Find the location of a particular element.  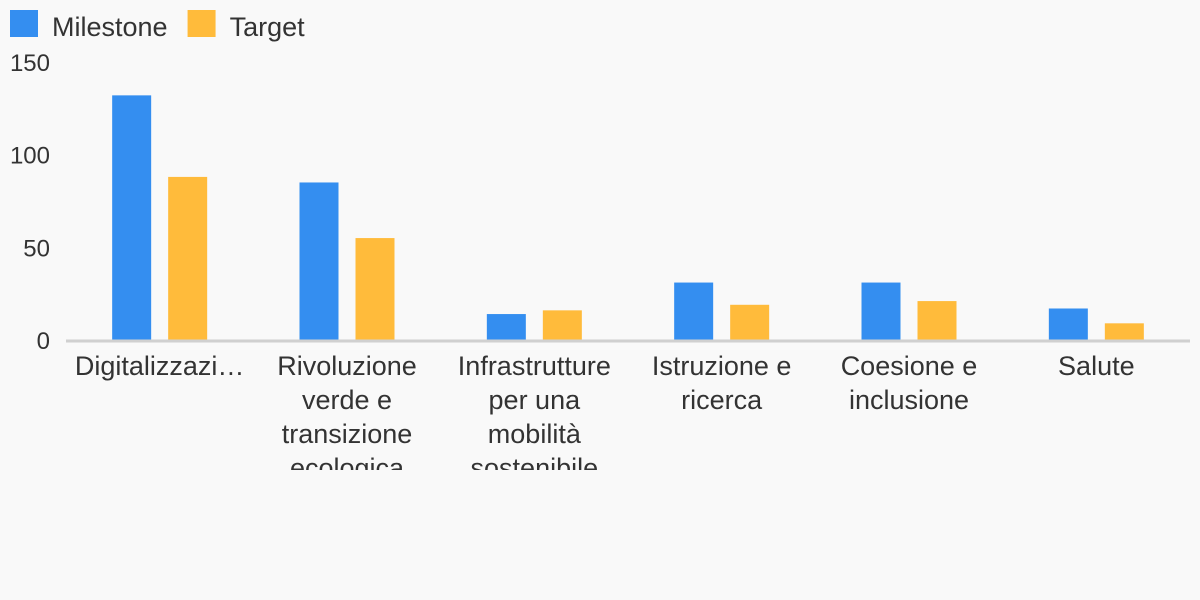

legend-label-target: Target is located at coordinates (268, 27).